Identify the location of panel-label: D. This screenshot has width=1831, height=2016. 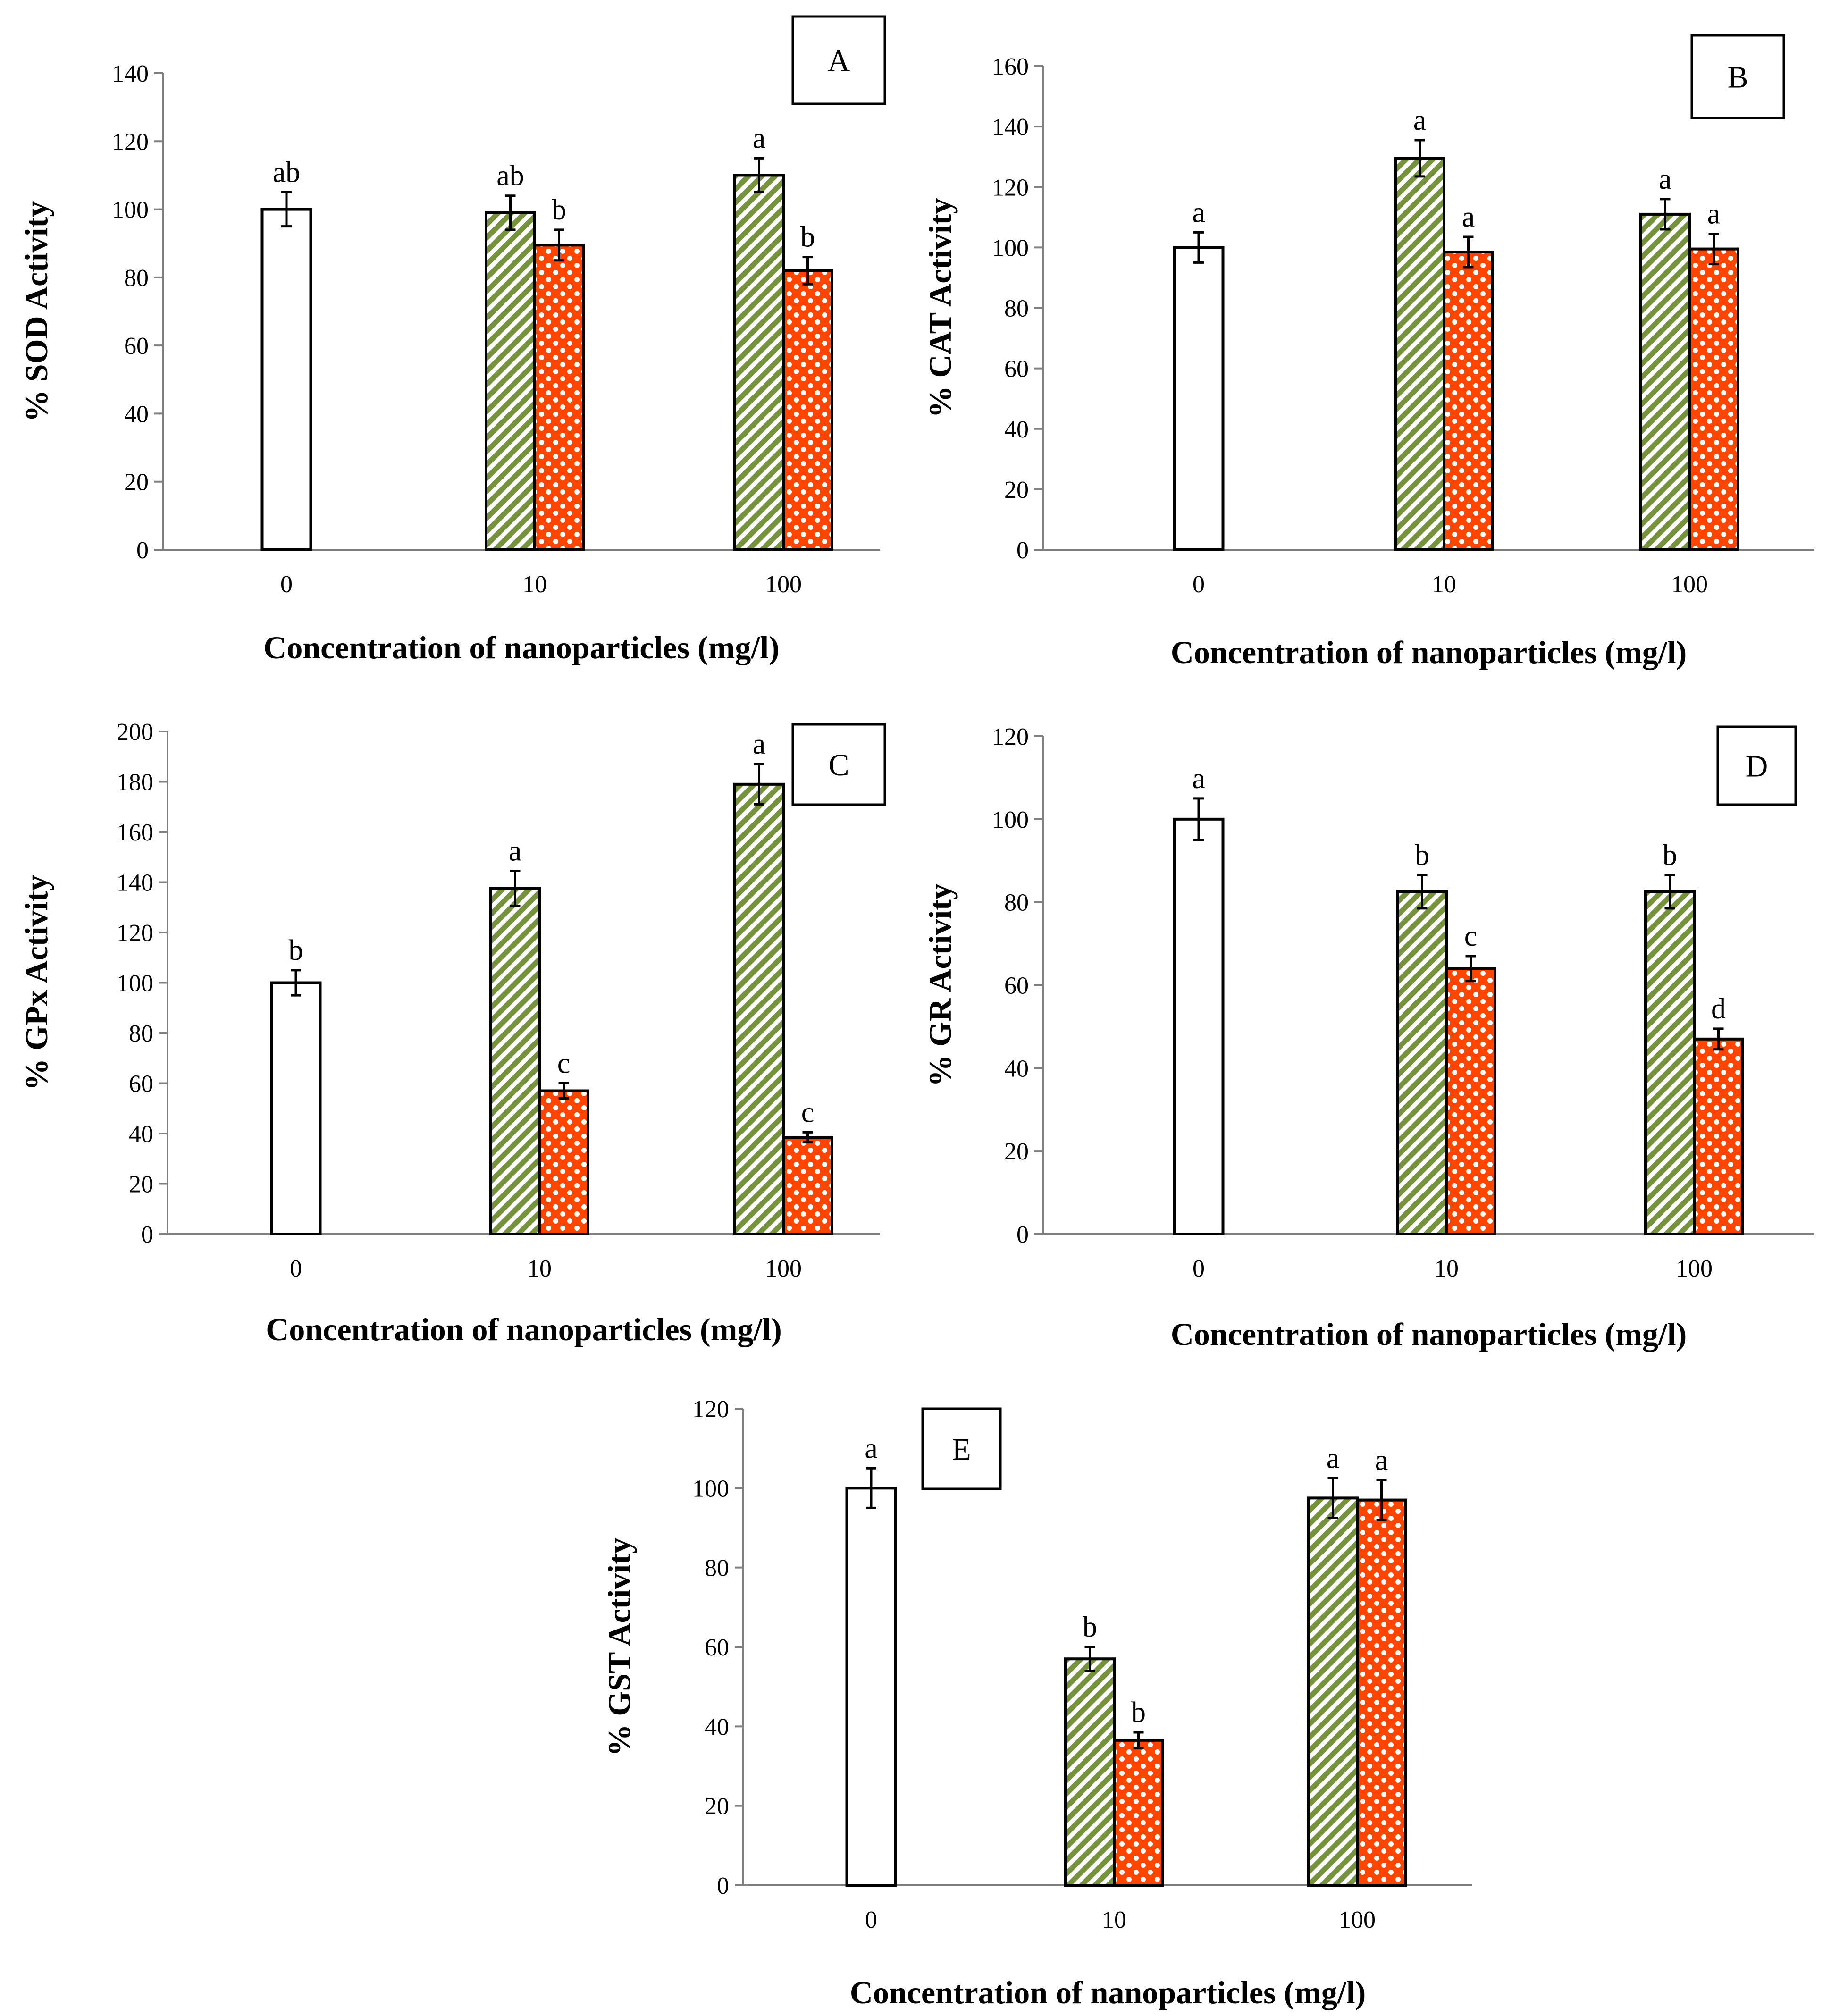
(1757, 766).